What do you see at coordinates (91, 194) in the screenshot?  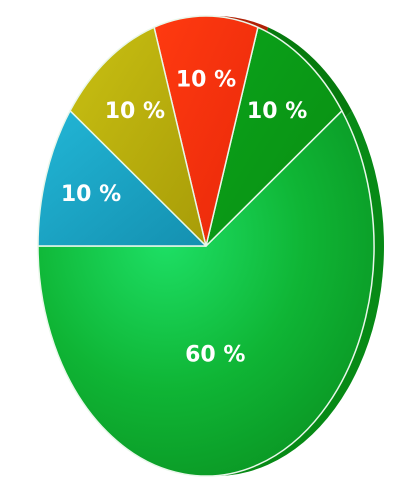 I see `pie-slice-label-5: 10 %` at bounding box center [91, 194].